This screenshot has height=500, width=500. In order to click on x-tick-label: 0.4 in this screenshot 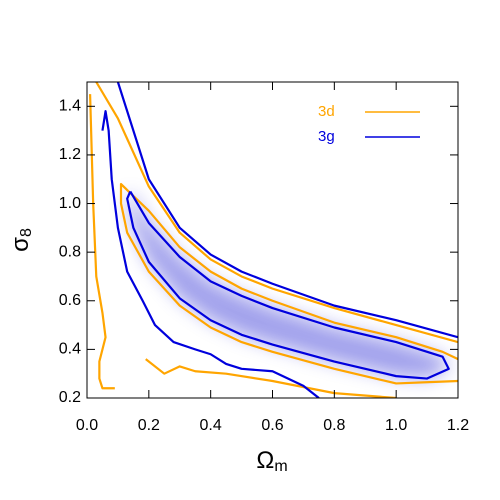, I will do `click(211, 425)`.